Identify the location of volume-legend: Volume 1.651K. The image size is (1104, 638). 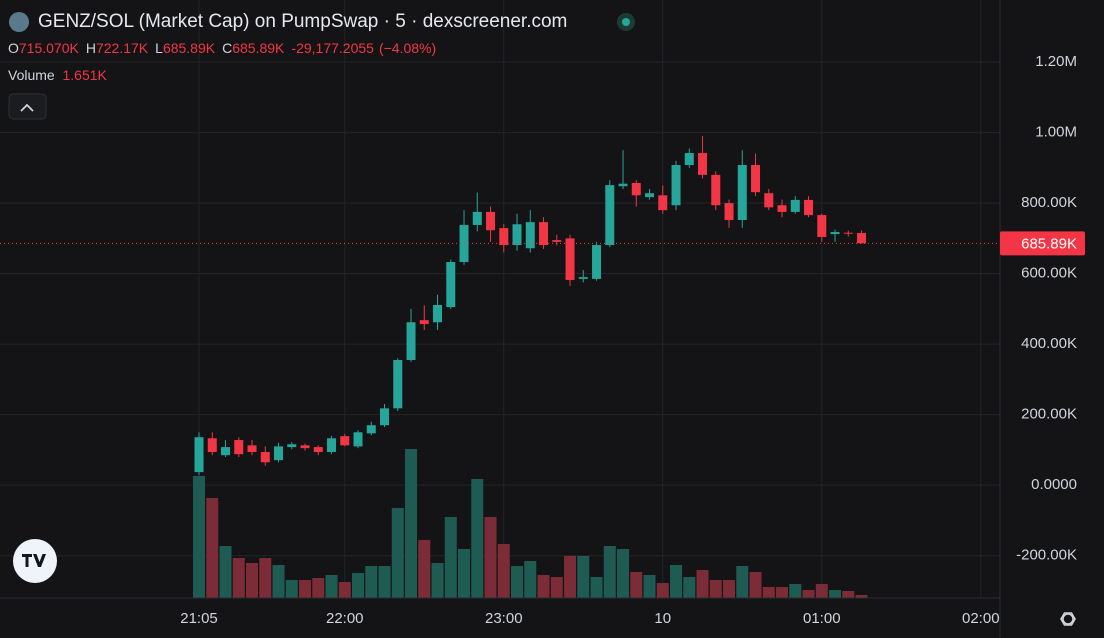
(57, 75).